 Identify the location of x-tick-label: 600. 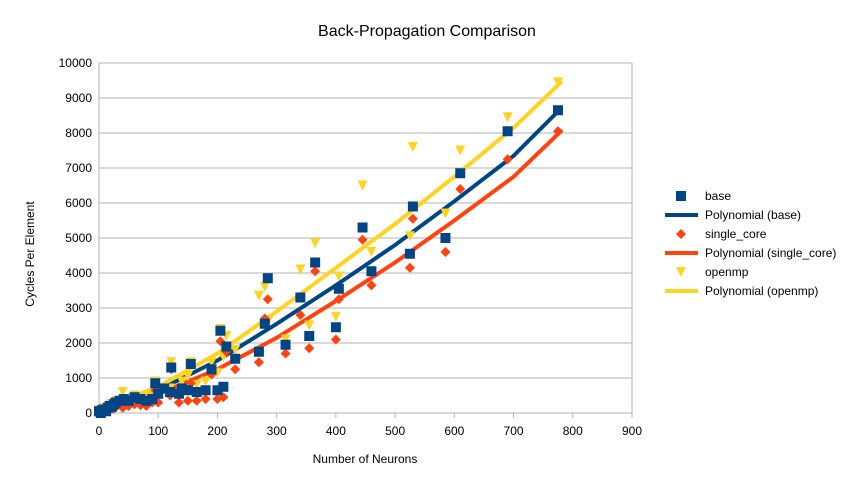
(454, 431).